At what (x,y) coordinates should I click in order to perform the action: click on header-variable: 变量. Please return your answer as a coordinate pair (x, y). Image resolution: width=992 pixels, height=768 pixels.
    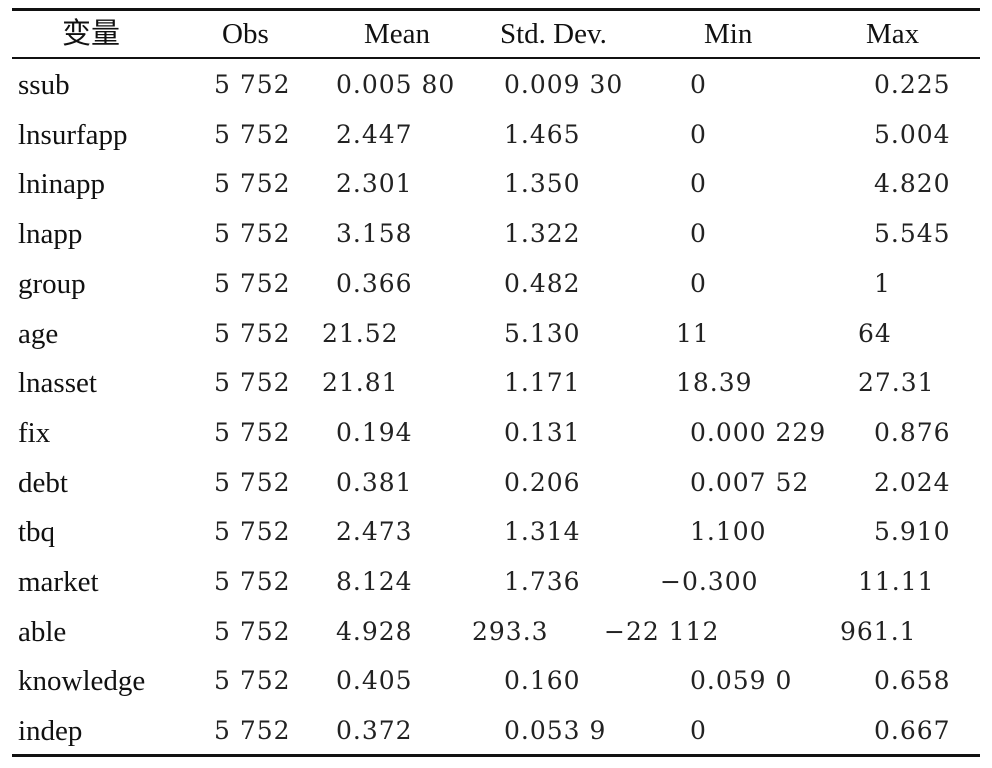
    Looking at the image, I should click on (91, 34).